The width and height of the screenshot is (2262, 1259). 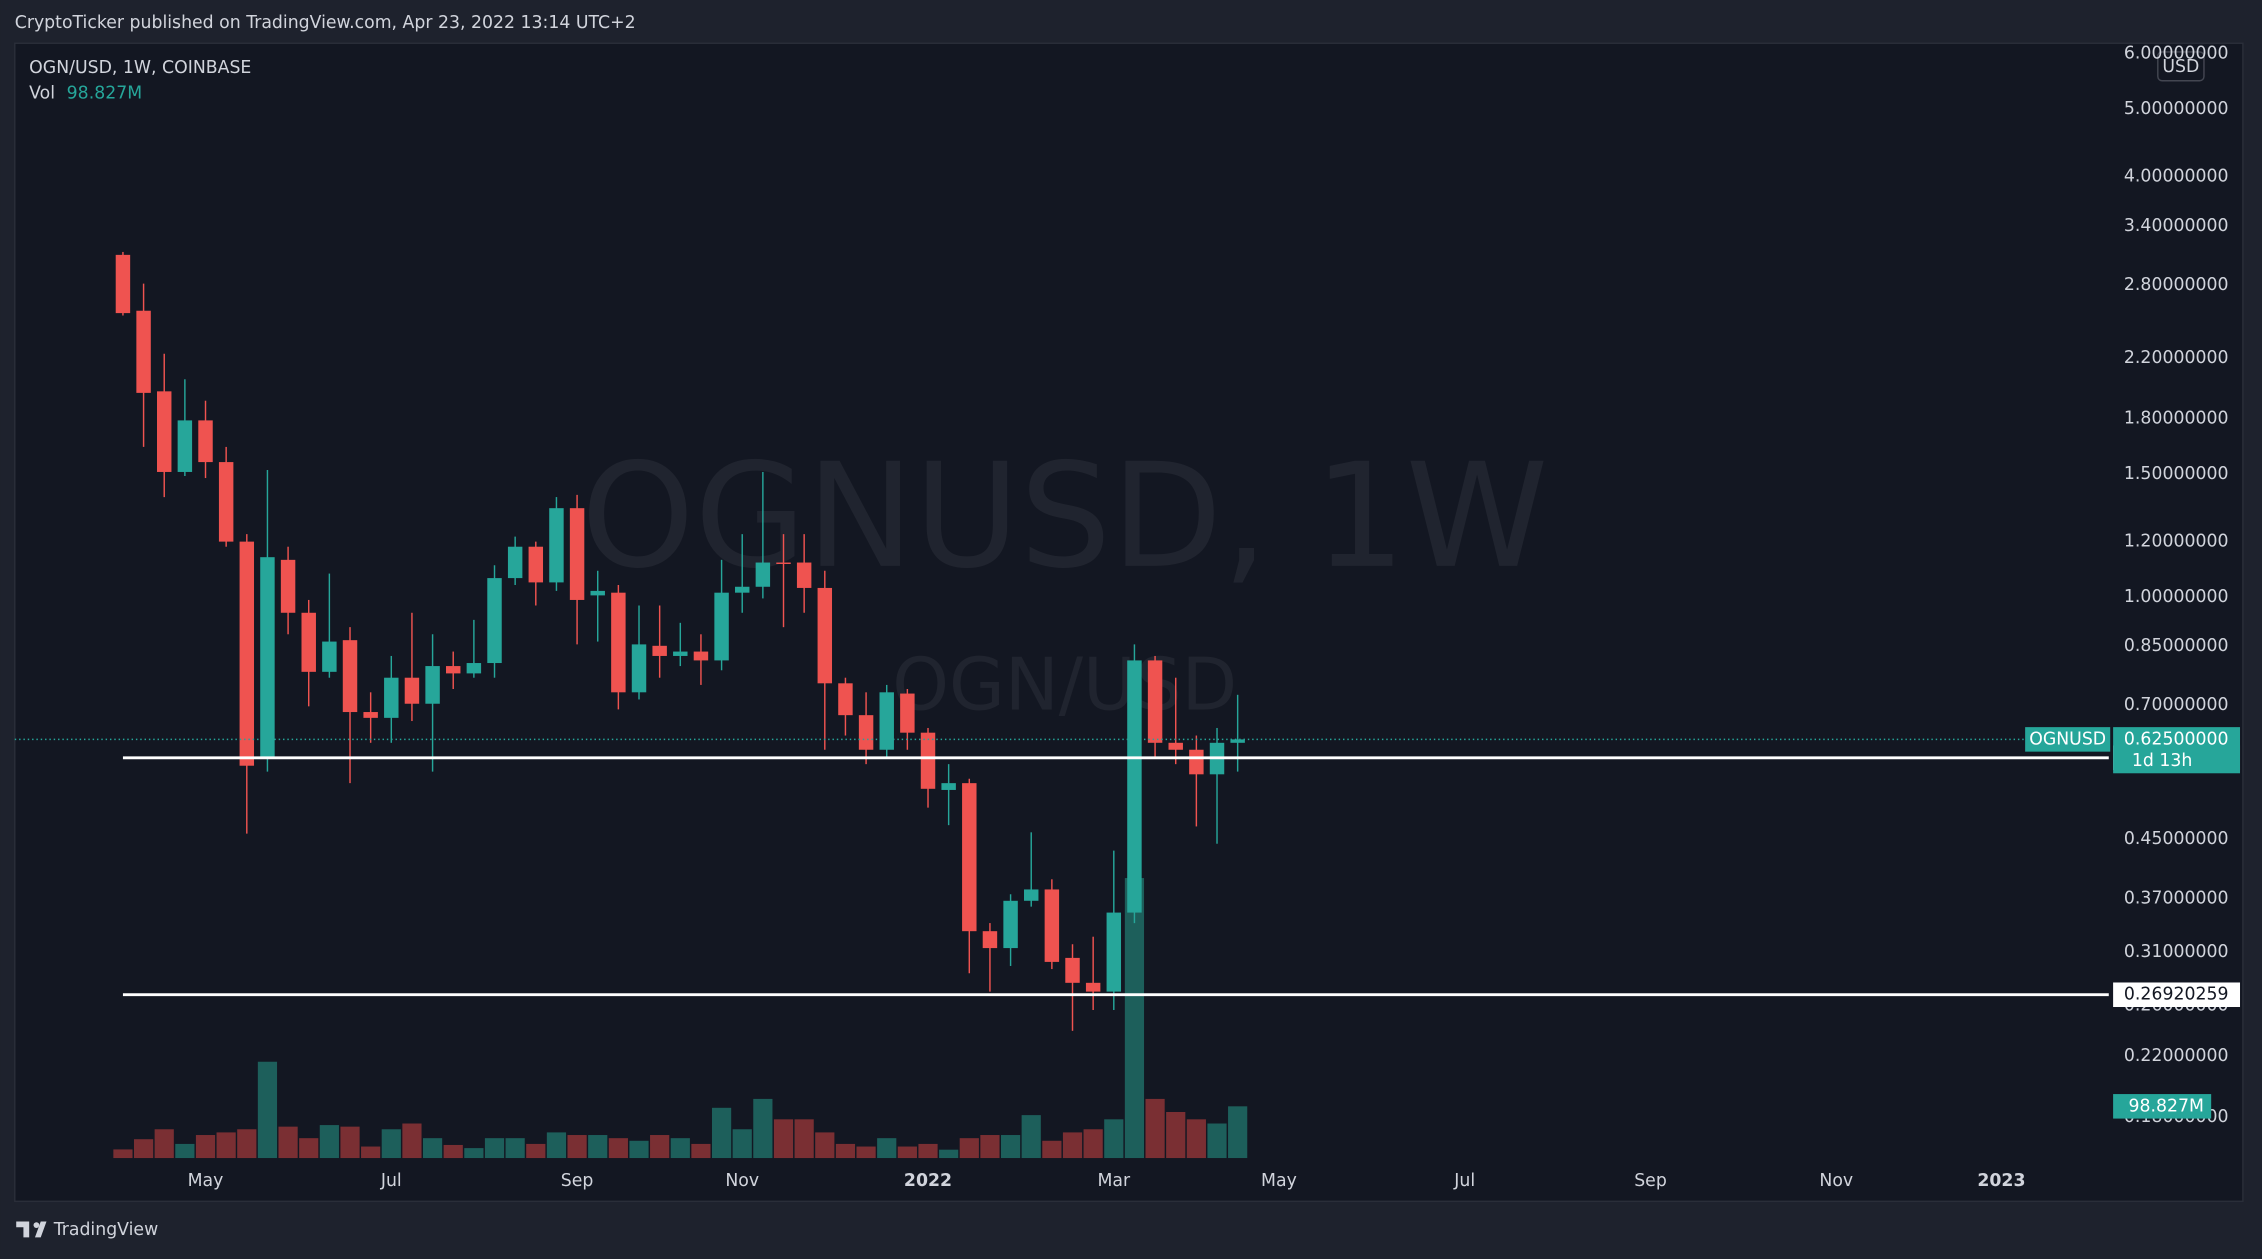 I want to click on y-tick-label: 0.22000000, so click(x=2176, y=1056).